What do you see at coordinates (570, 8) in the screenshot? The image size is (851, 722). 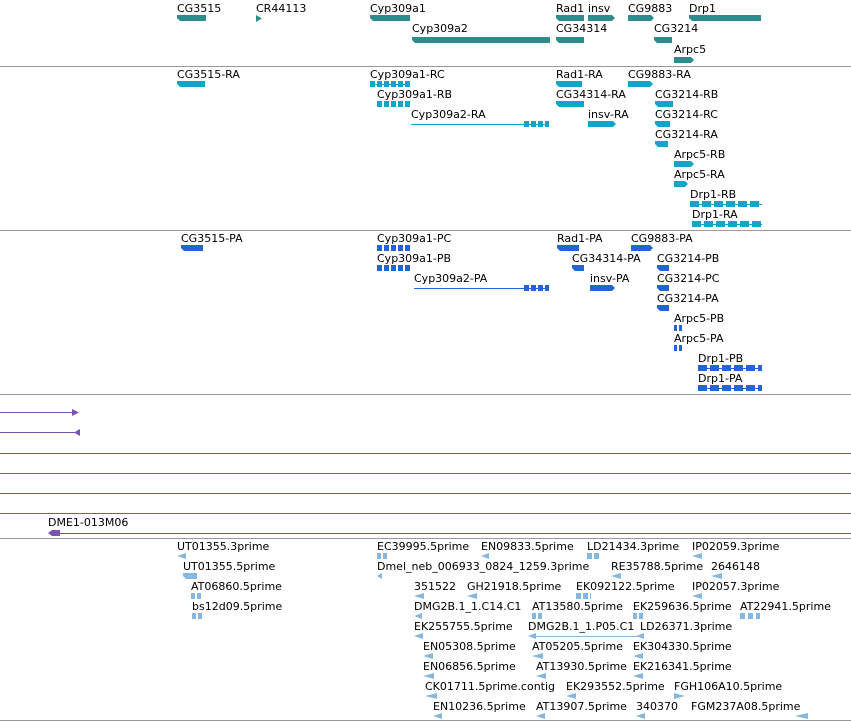 I see `gene-label: Rad1` at bounding box center [570, 8].